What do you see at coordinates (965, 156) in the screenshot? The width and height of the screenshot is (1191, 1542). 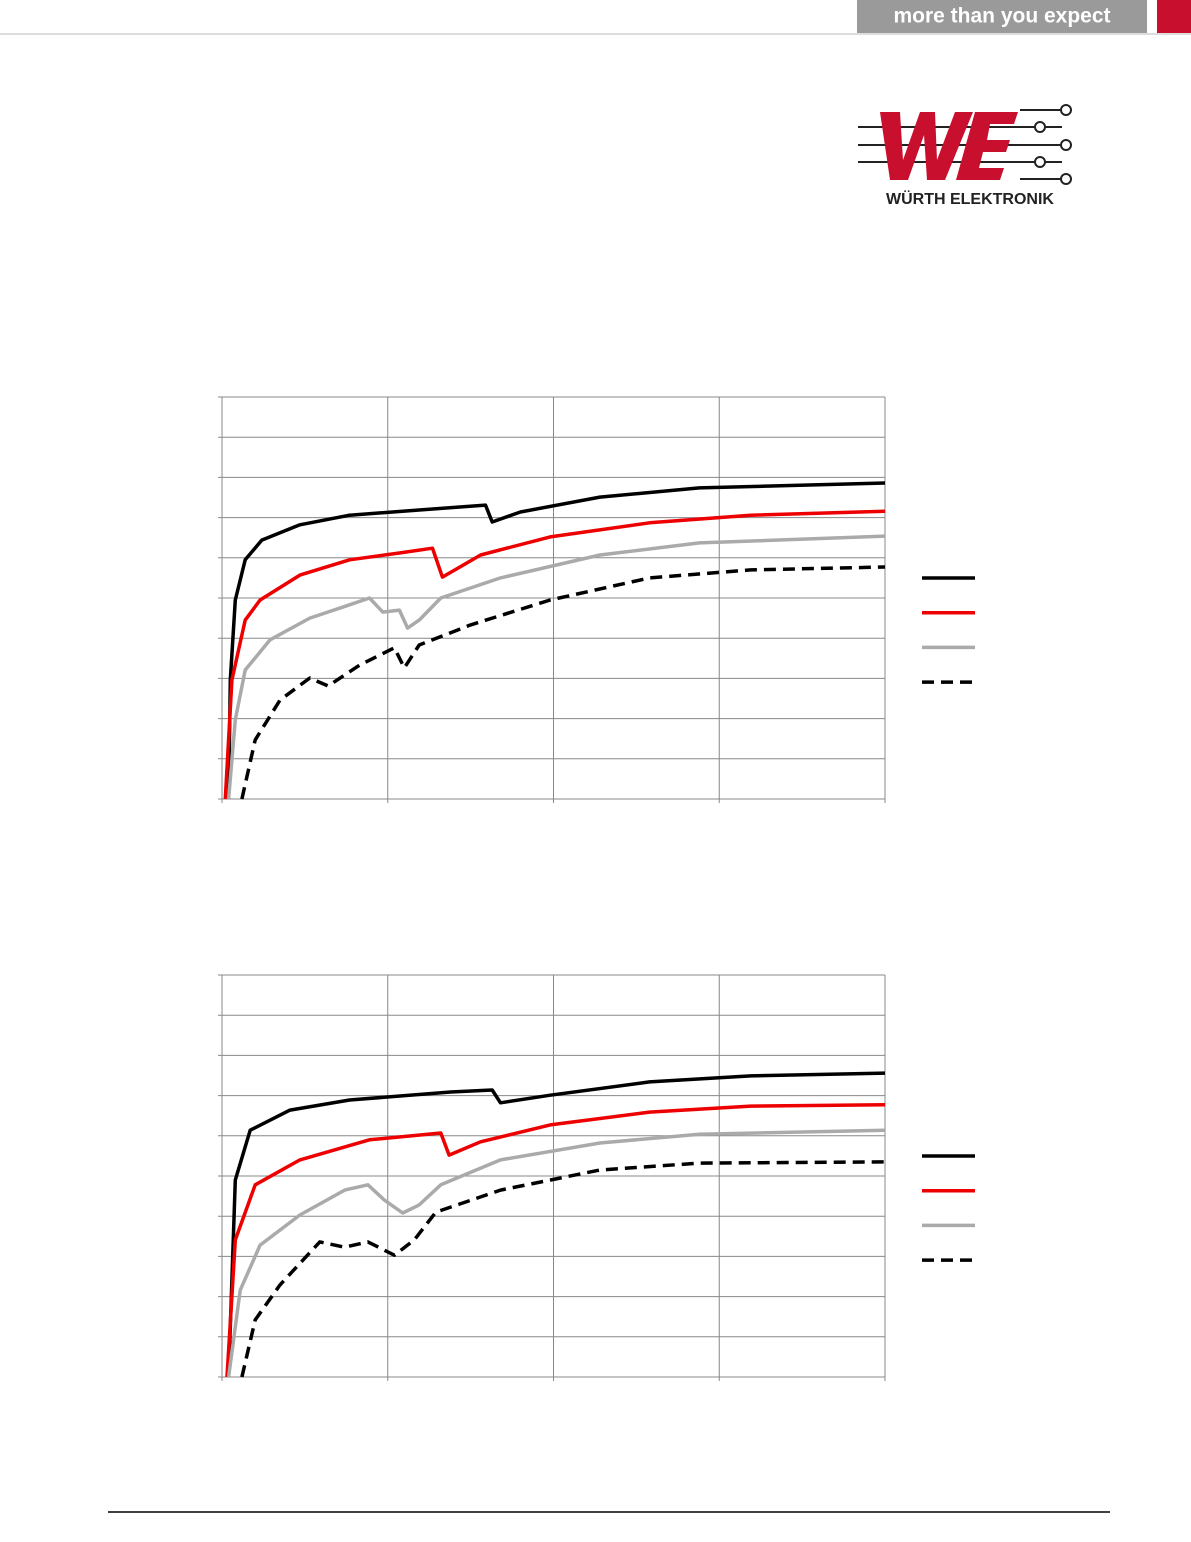 I see `logo: WÜRTH ELEKTRONIK` at bounding box center [965, 156].